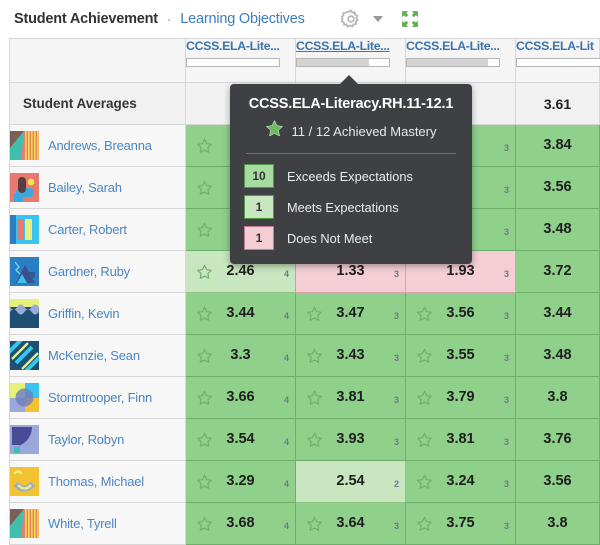  I want to click on page-title: Student Achievement, so click(86, 19).